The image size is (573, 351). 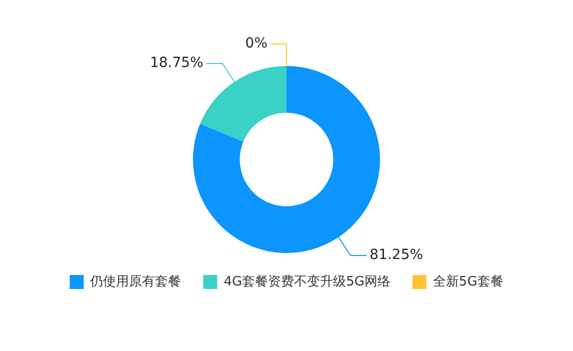 What do you see at coordinates (256, 44) in the screenshot?
I see `text: 0%` at bounding box center [256, 44].